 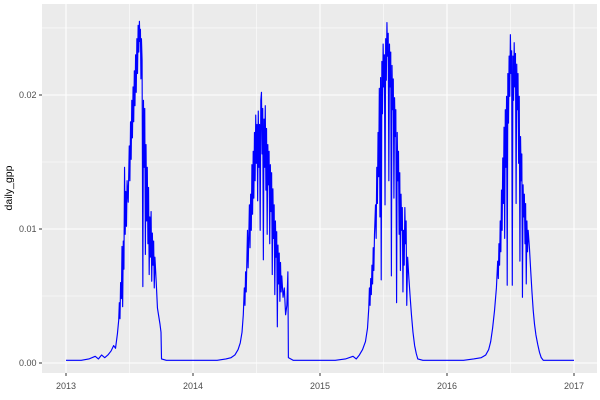 I want to click on y-axis-title: daily_gpp, so click(x=9, y=187).